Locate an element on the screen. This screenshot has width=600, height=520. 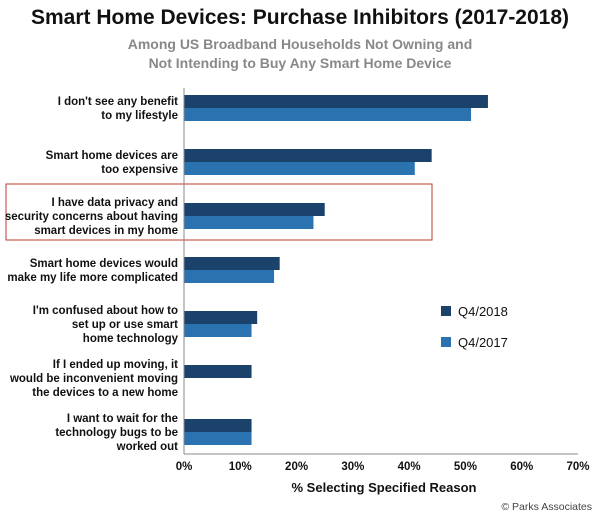
category-label-line: technology bugs to be is located at coordinates (116, 433).